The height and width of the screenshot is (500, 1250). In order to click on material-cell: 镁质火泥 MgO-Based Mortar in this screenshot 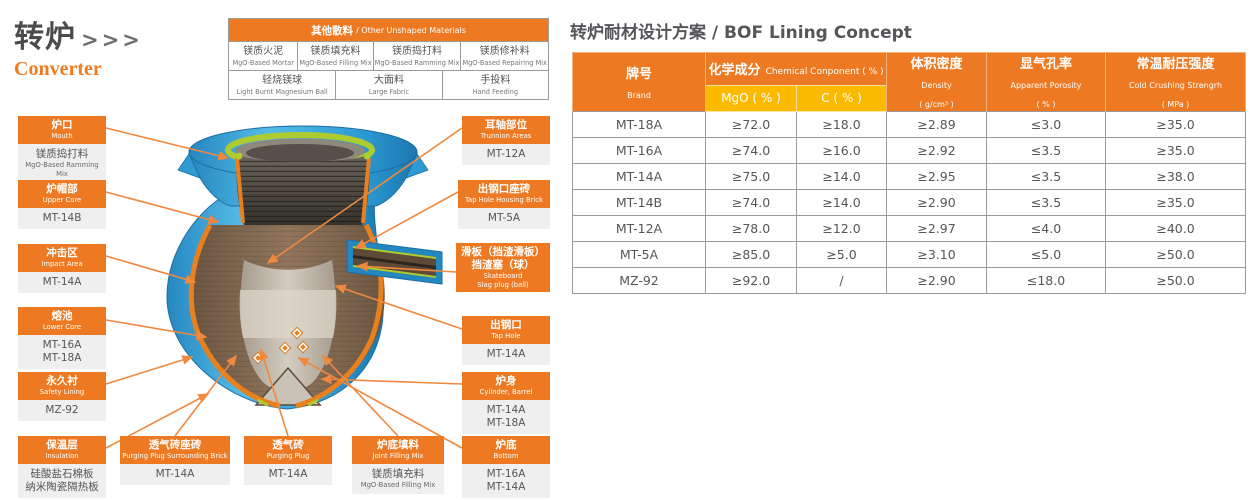, I will do `click(263, 56)`.